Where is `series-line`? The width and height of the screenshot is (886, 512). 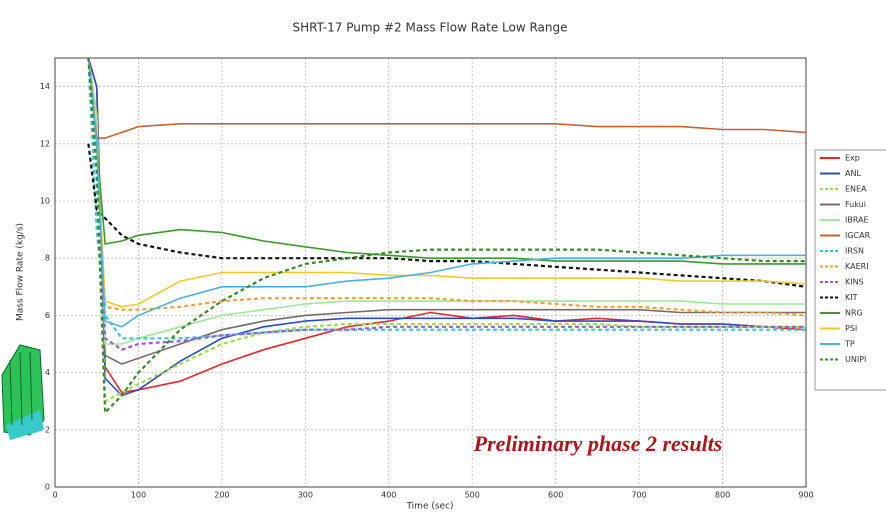
series-line is located at coordinates (446, 98).